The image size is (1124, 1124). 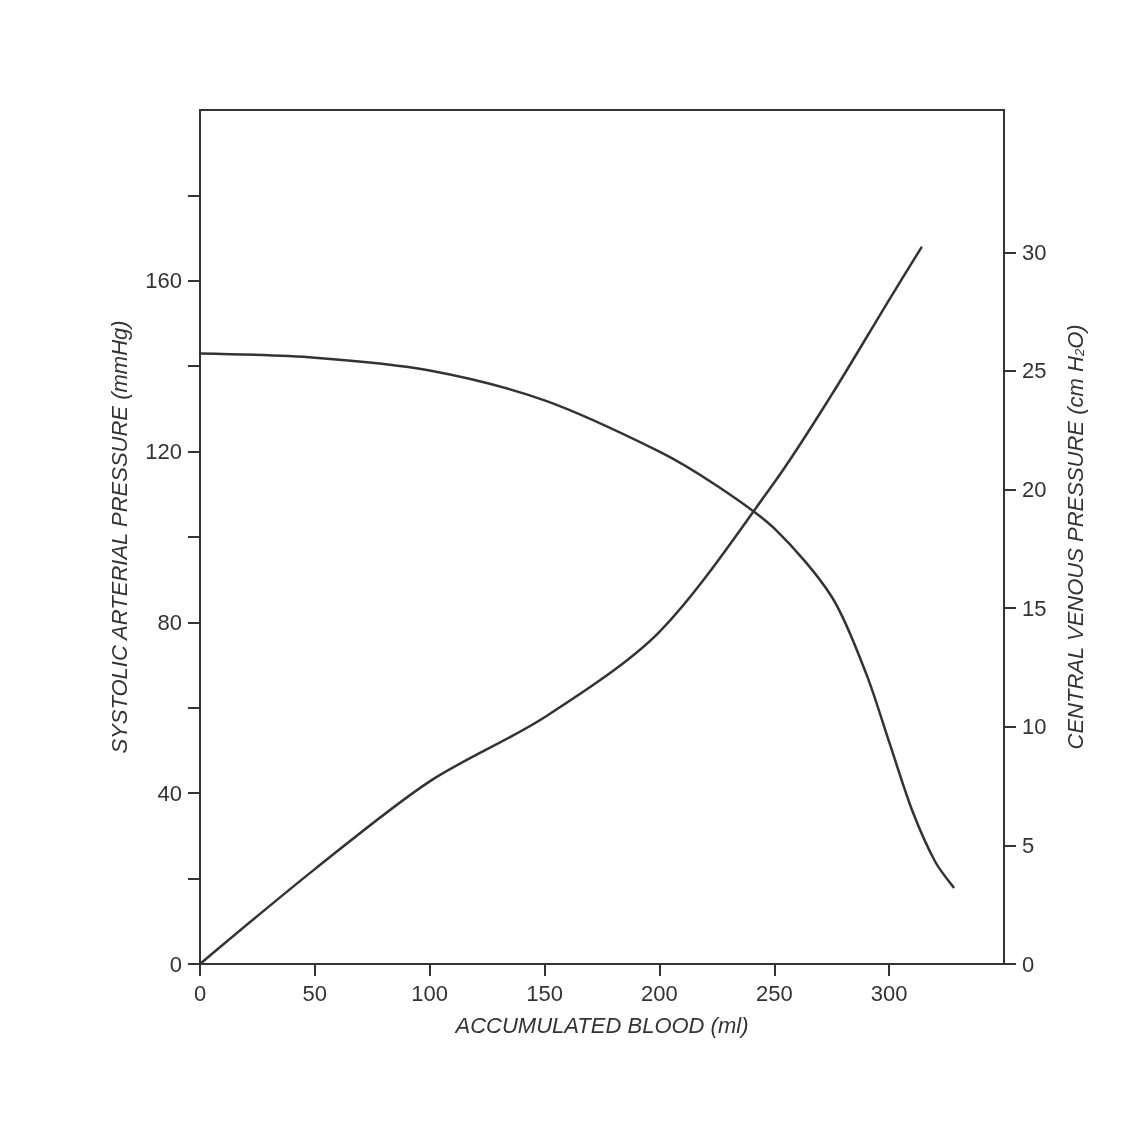 I want to click on y-tick-label: 80, so click(x=169, y=622).